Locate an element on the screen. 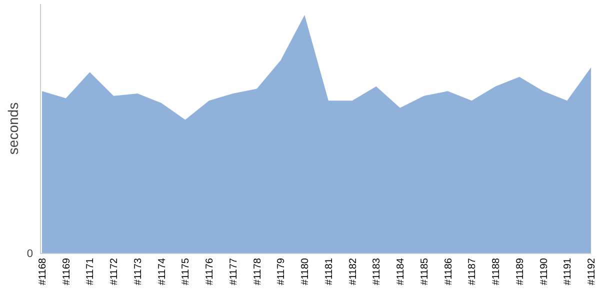 This screenshot has width=600, height=300. x-tick-label: #1181 is located at coordinates (329, 272).